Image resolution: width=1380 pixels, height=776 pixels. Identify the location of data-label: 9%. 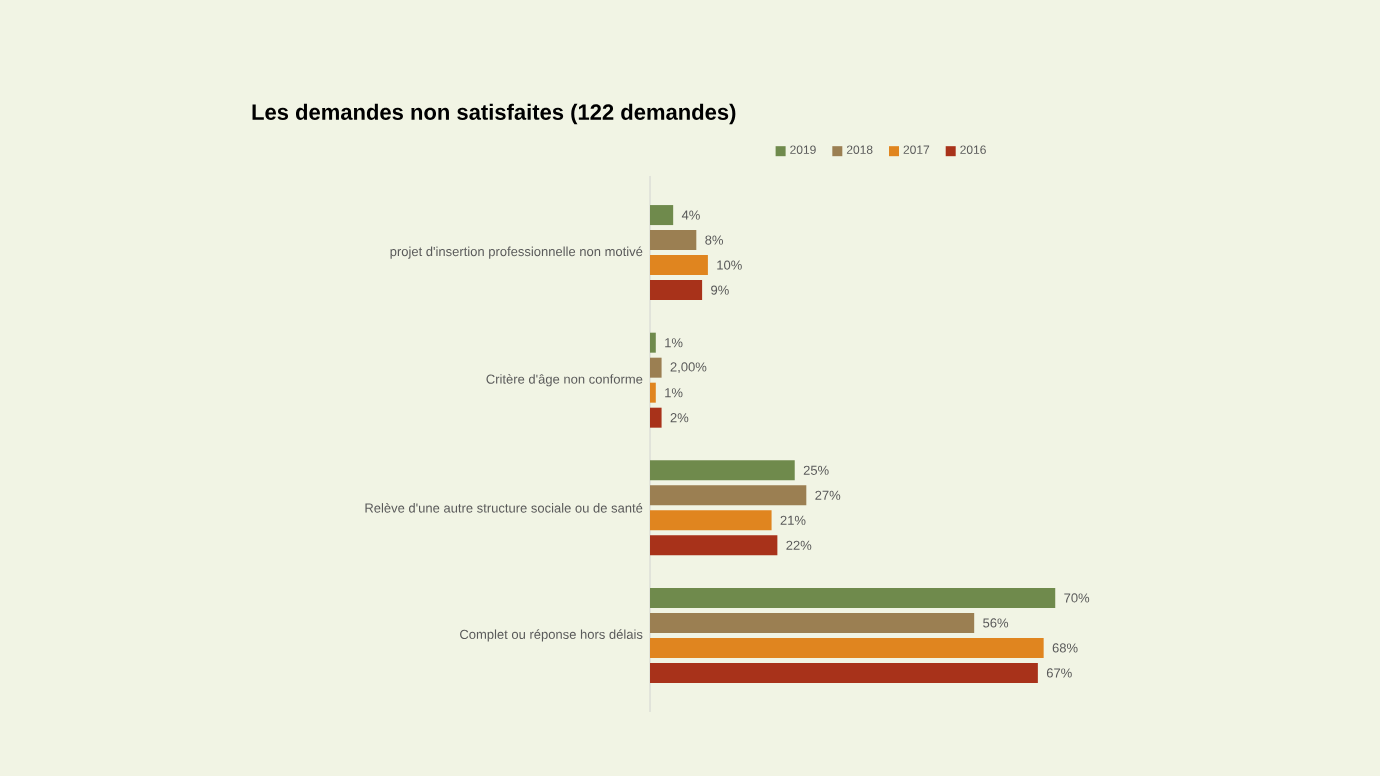
(720, 290).